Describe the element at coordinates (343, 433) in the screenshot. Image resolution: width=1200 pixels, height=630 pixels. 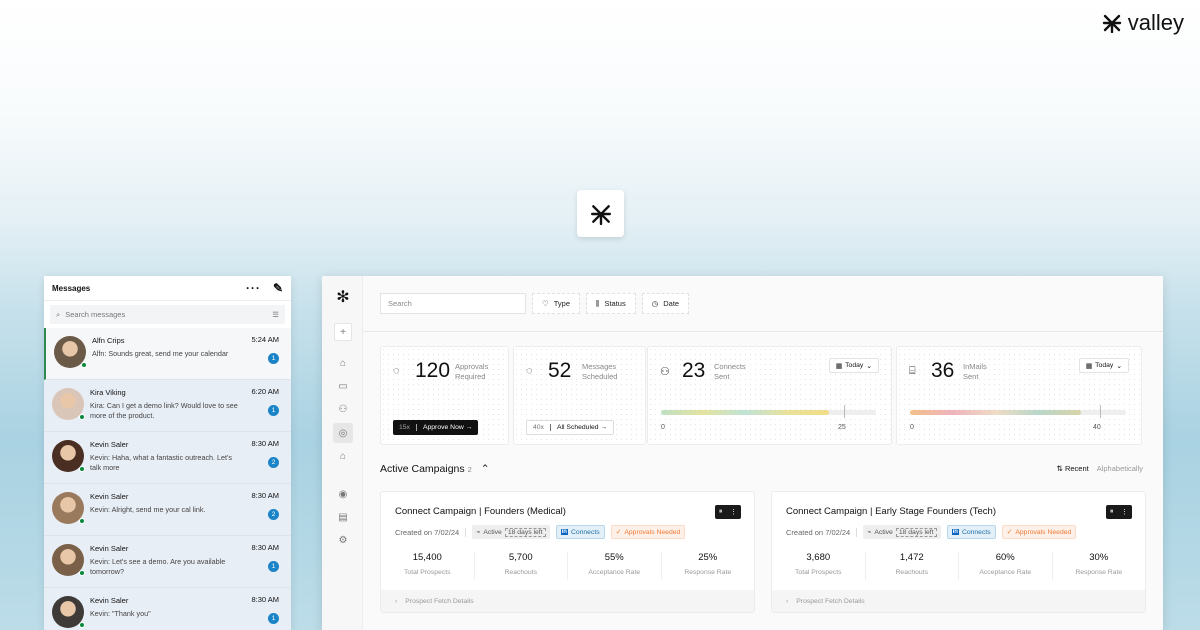
I see `target-icon: ◎` at that location.